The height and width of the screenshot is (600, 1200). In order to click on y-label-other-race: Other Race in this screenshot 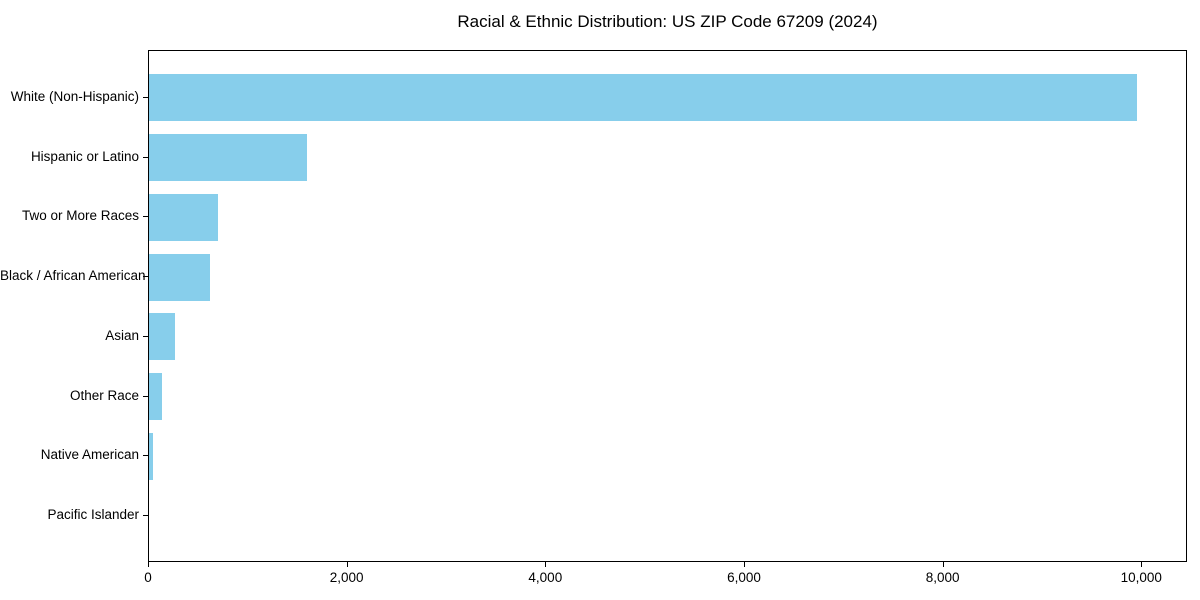, I will do `click(104, 395)`.